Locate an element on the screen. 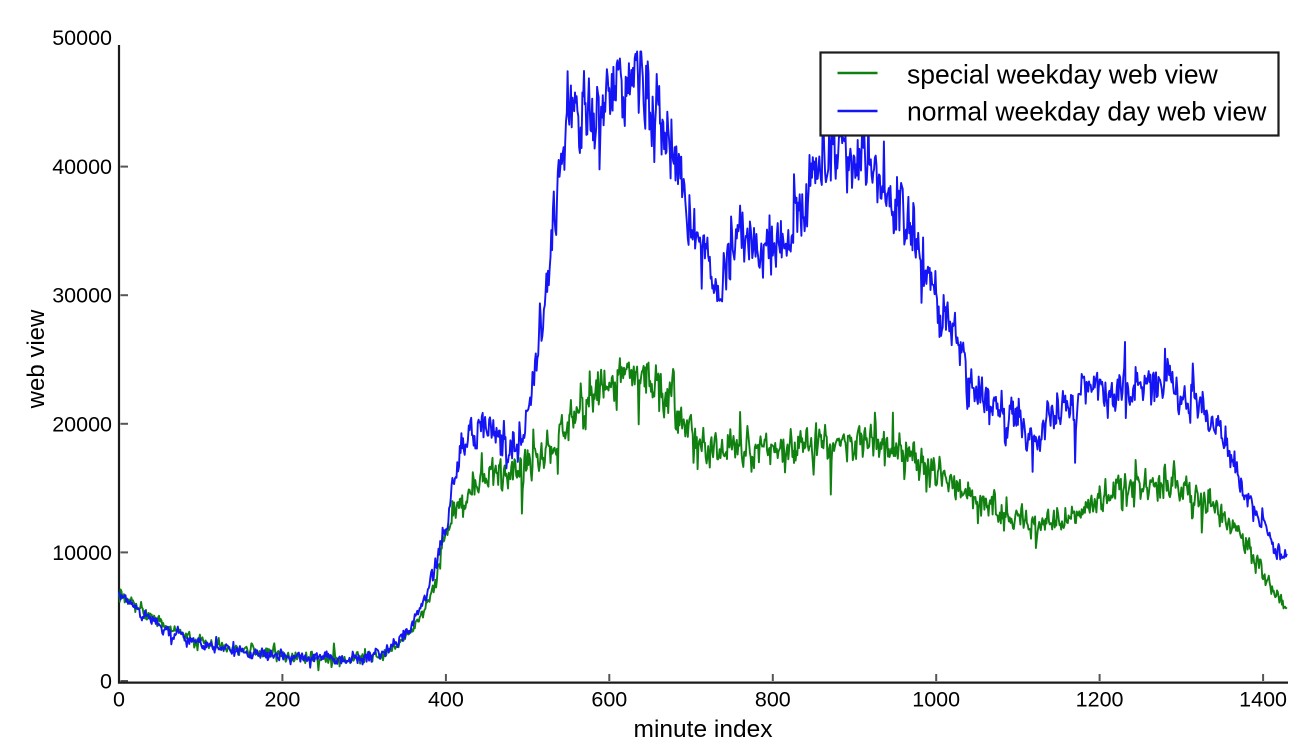 This screenshot has width=1315, height=752. svg-text: normal weekday day web view is located at coordinates (1087, 112).